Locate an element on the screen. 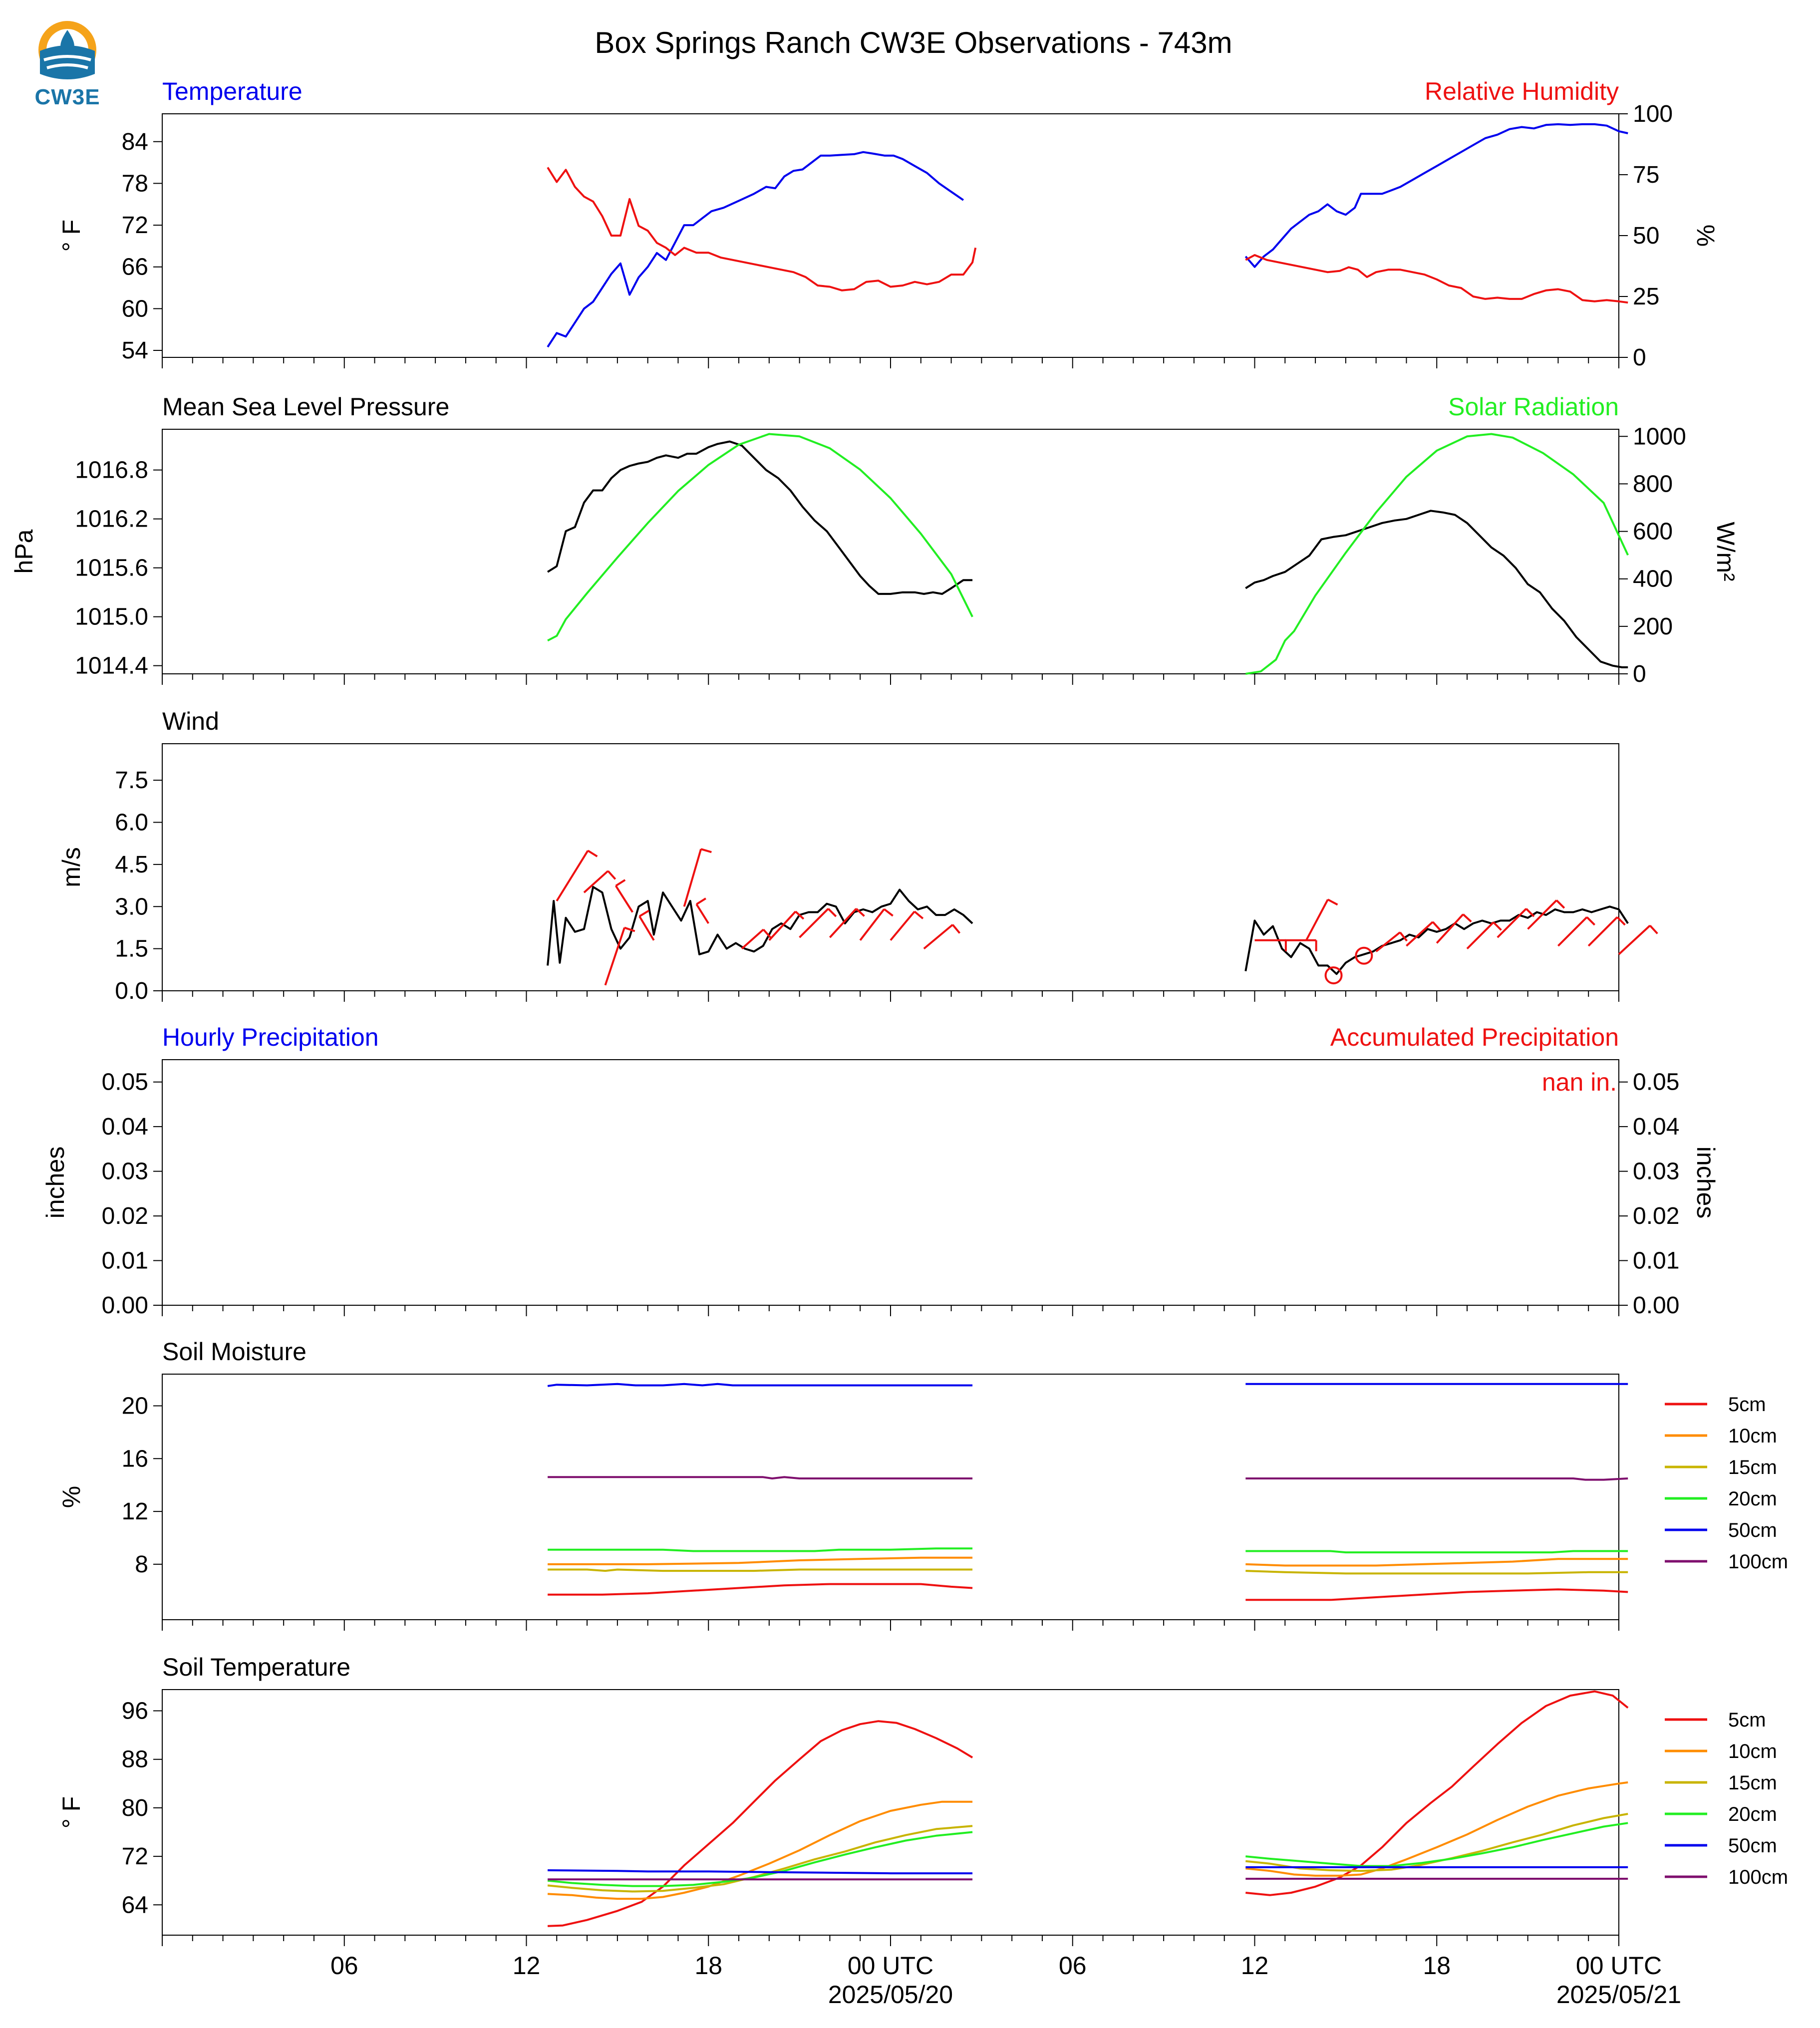 This screenshot has height=2028, width=1820. y2-tick-label: 75 is located at coordinates (1646, 175).